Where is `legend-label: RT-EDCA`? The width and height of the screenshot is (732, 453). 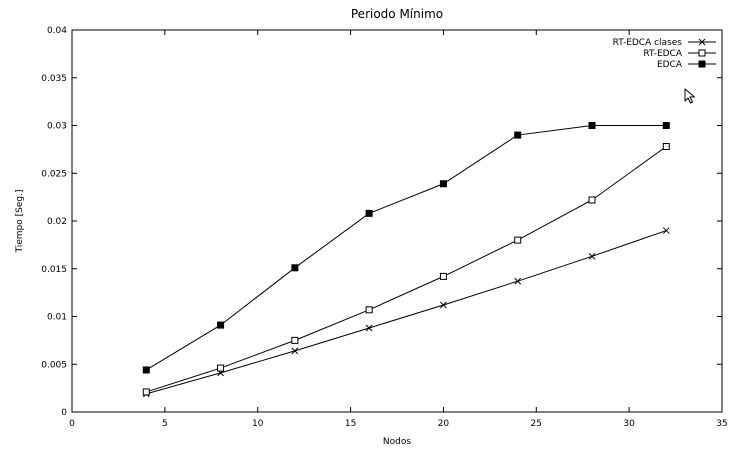 legend-label: RT-EDCA is located at coordinates (662, 54).